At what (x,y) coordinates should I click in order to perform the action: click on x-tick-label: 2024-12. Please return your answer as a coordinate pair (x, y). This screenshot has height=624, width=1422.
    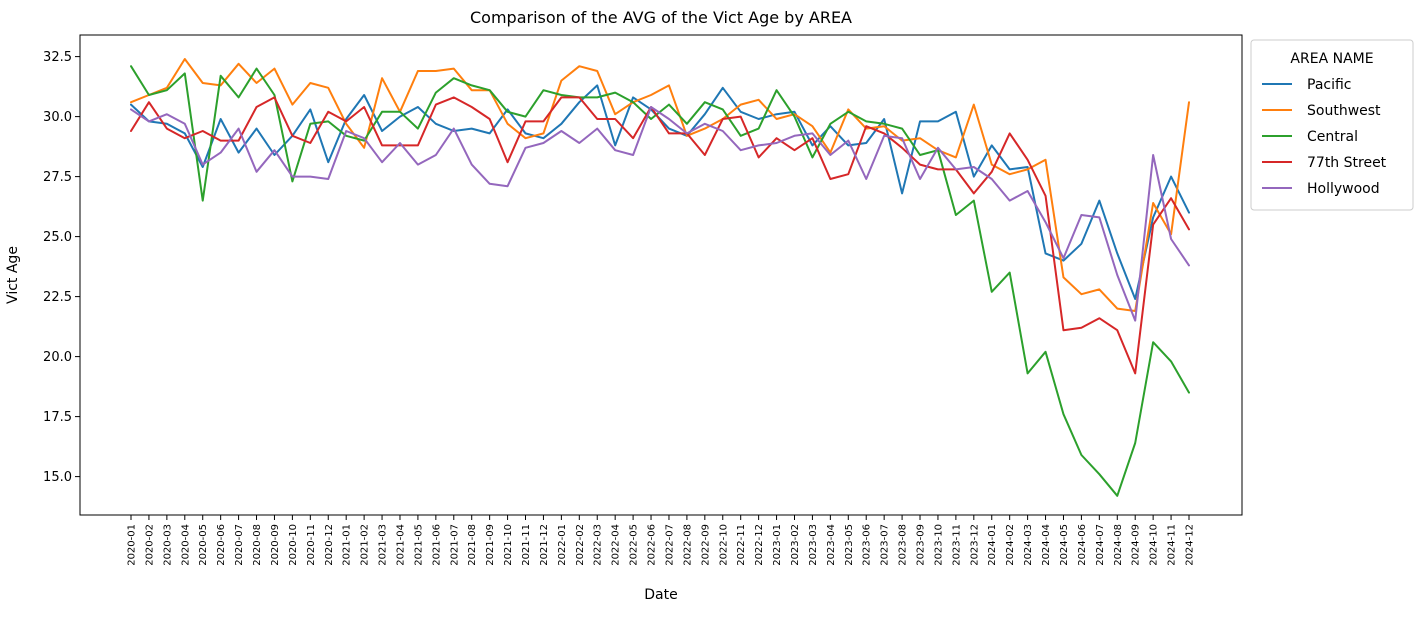
    Looking at the image, I should click on (1190, 545).